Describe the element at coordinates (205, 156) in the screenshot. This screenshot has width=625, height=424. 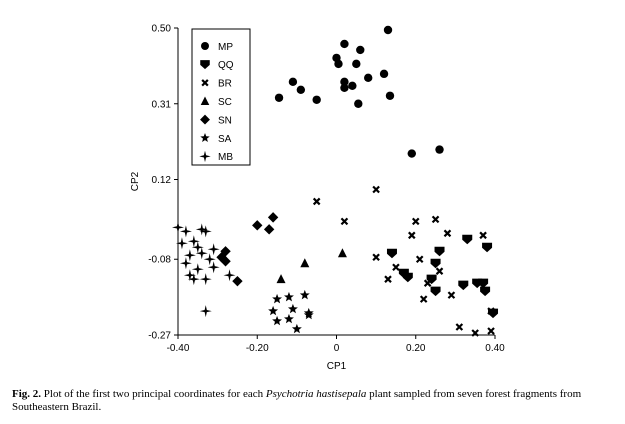
I see `legend-marker-mb` at that location.